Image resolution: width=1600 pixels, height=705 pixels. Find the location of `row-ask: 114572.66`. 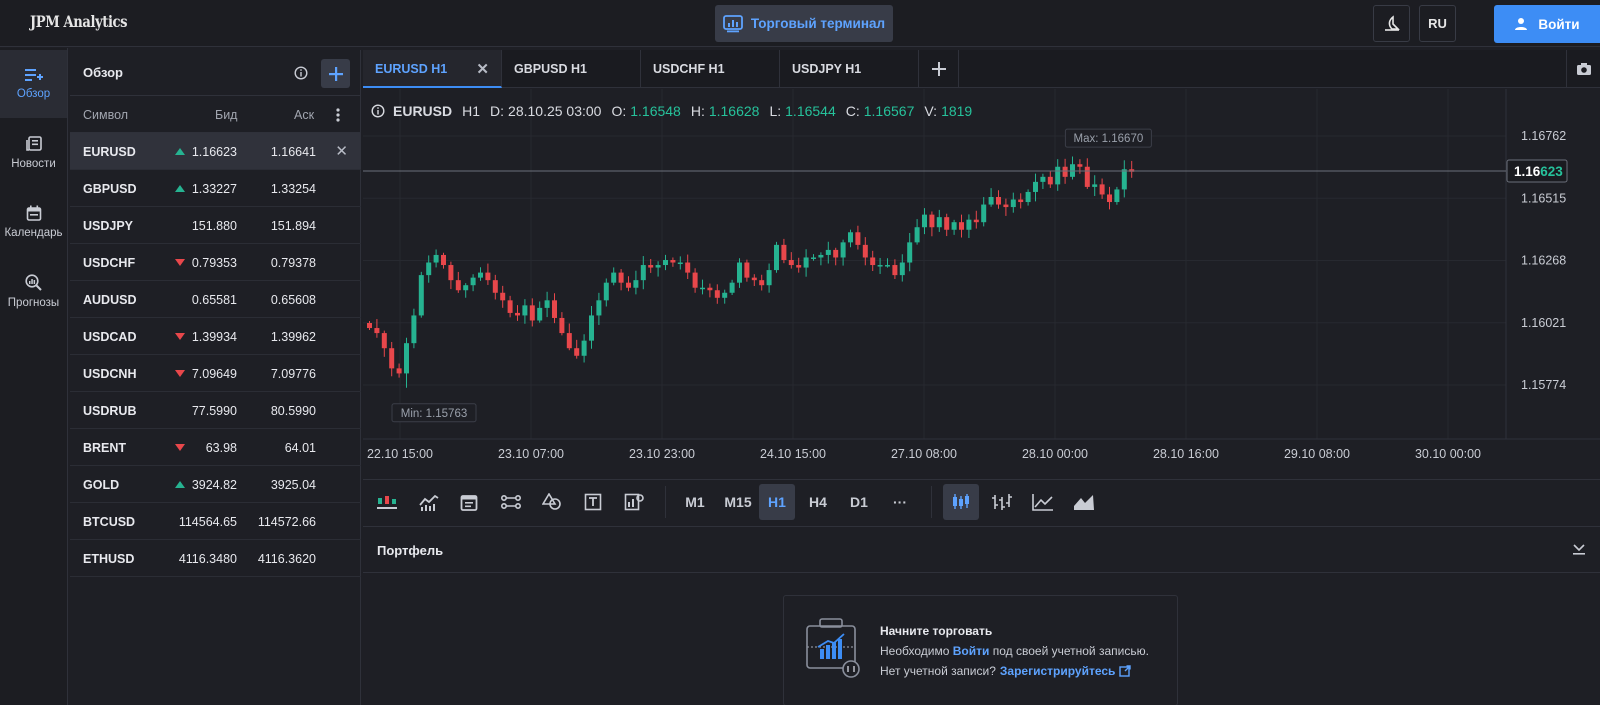

row-ask: 114572.66 is located at coordinates (286, 522).